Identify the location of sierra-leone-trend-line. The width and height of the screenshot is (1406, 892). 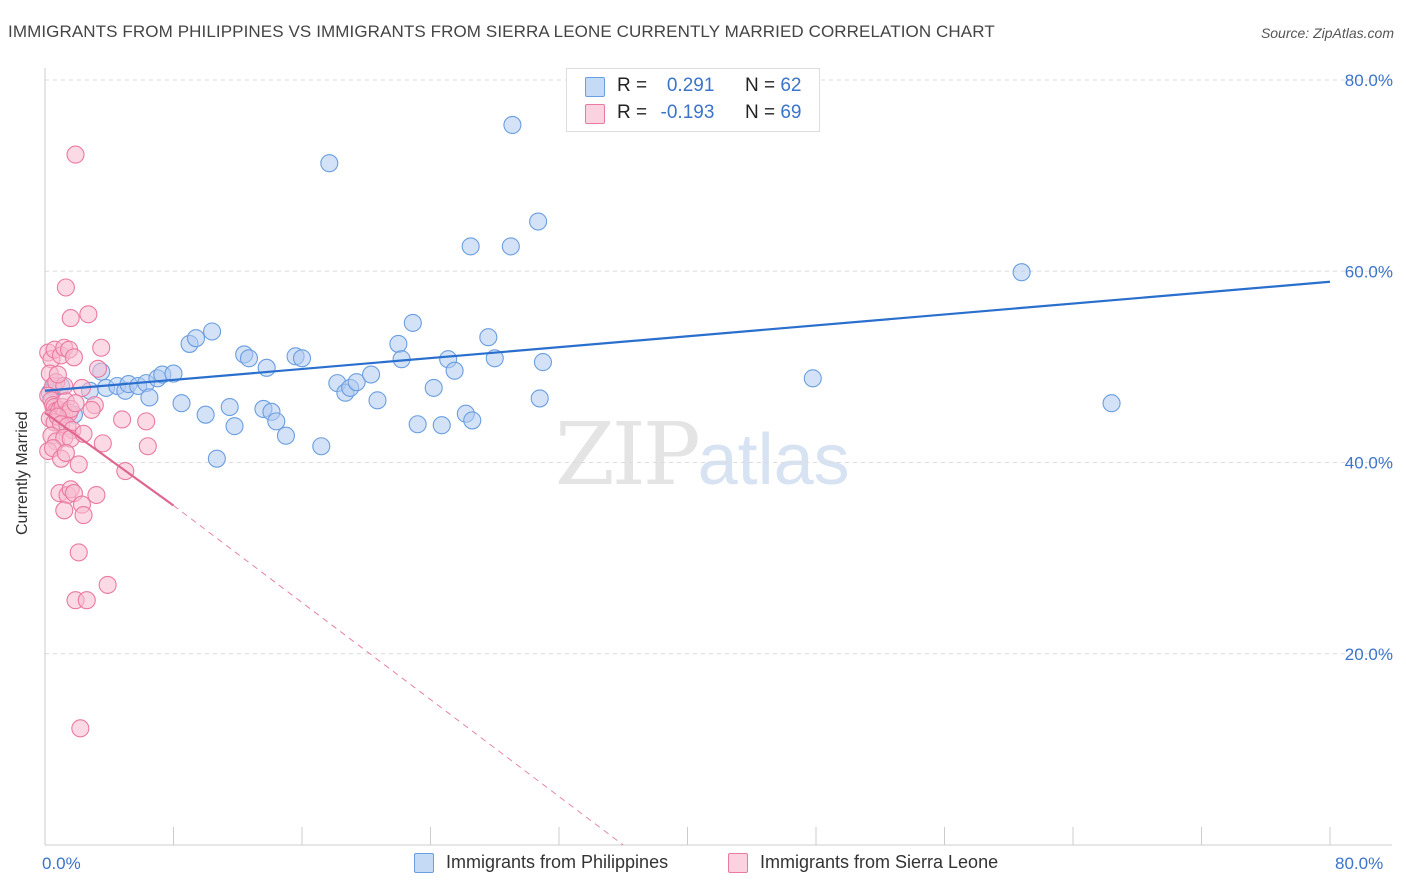
(109, 459).